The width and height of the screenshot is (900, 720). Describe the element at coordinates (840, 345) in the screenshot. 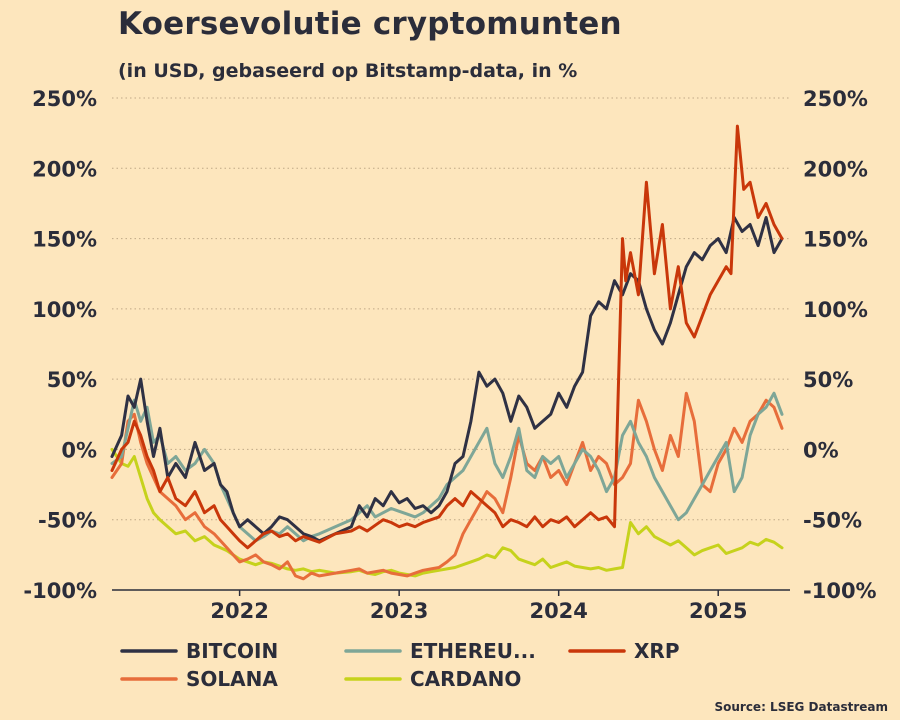

I see `y-axis-right: 250% 200% 150% 100% 50% 0% -50% -100%` at that location.